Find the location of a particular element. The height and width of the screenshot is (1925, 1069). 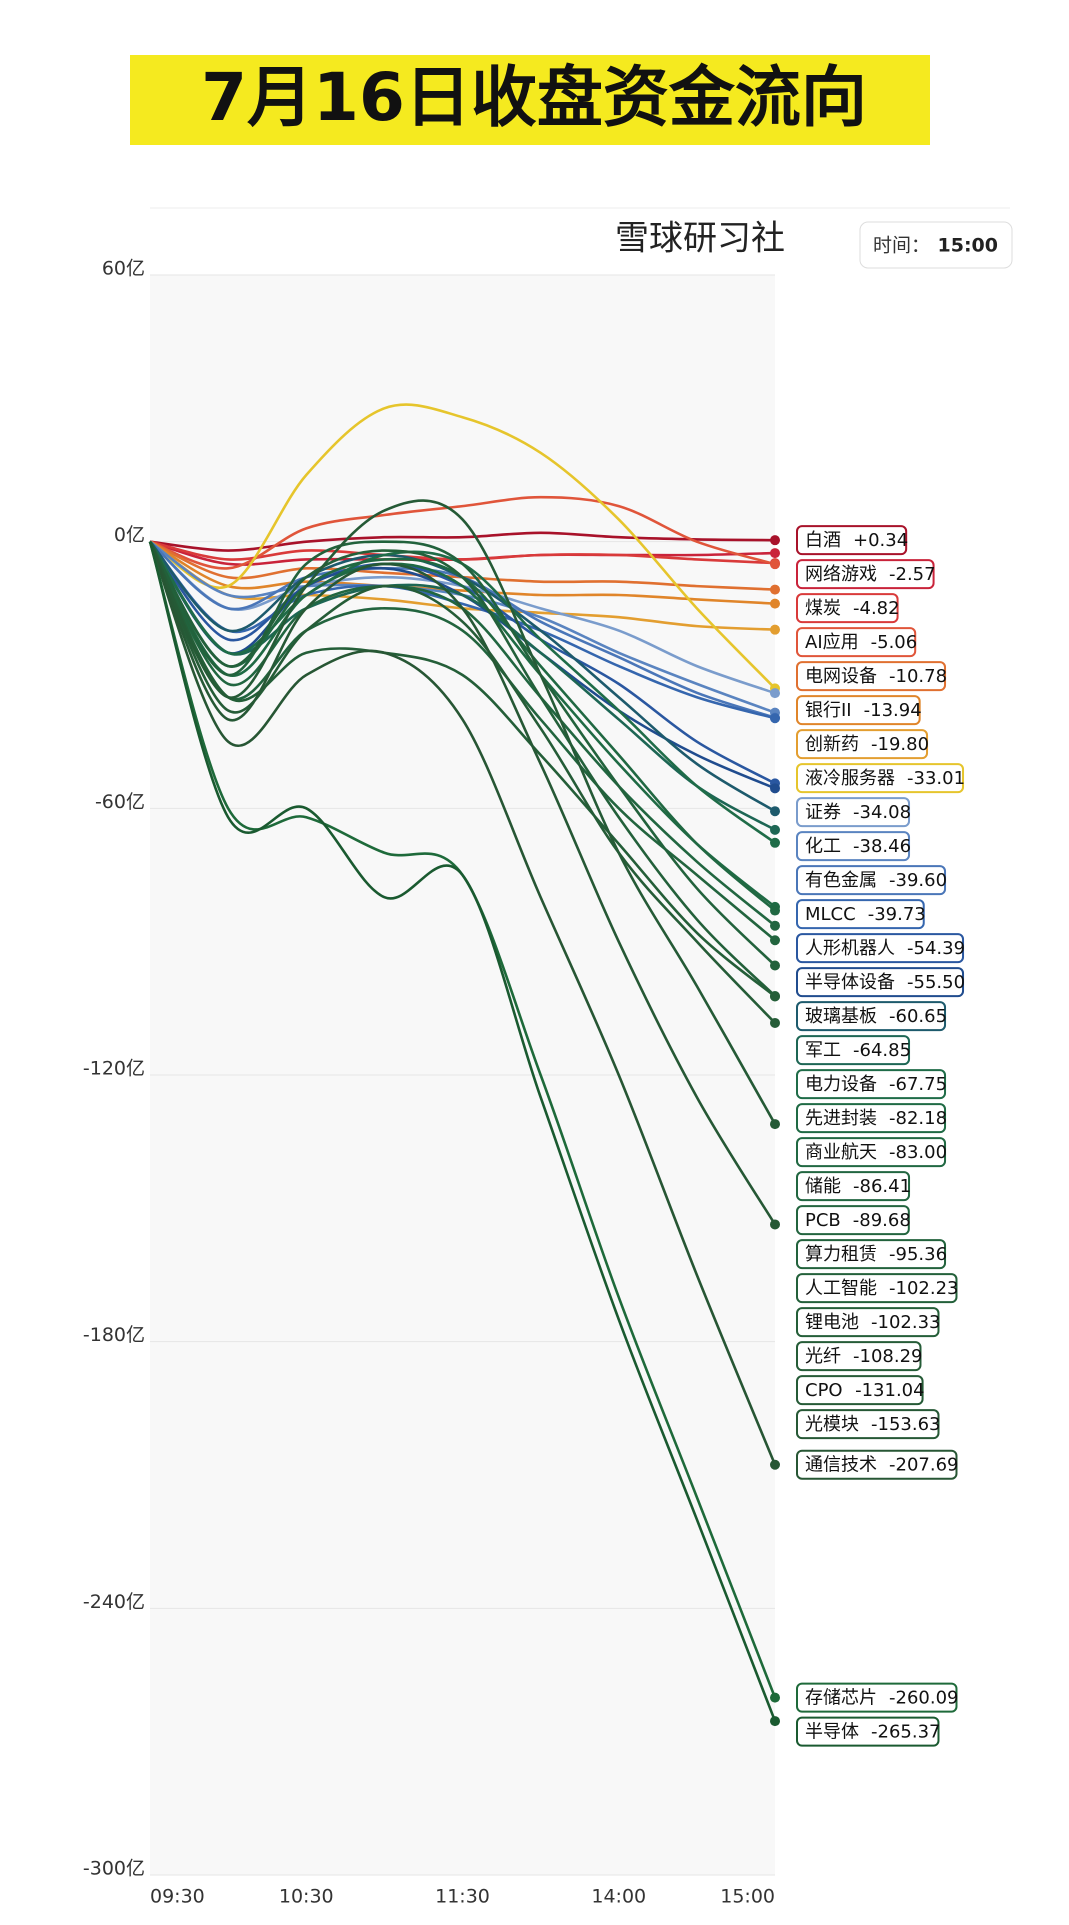

series-label: 锂电池 -102.33 is located at coordinates (872, 1322).